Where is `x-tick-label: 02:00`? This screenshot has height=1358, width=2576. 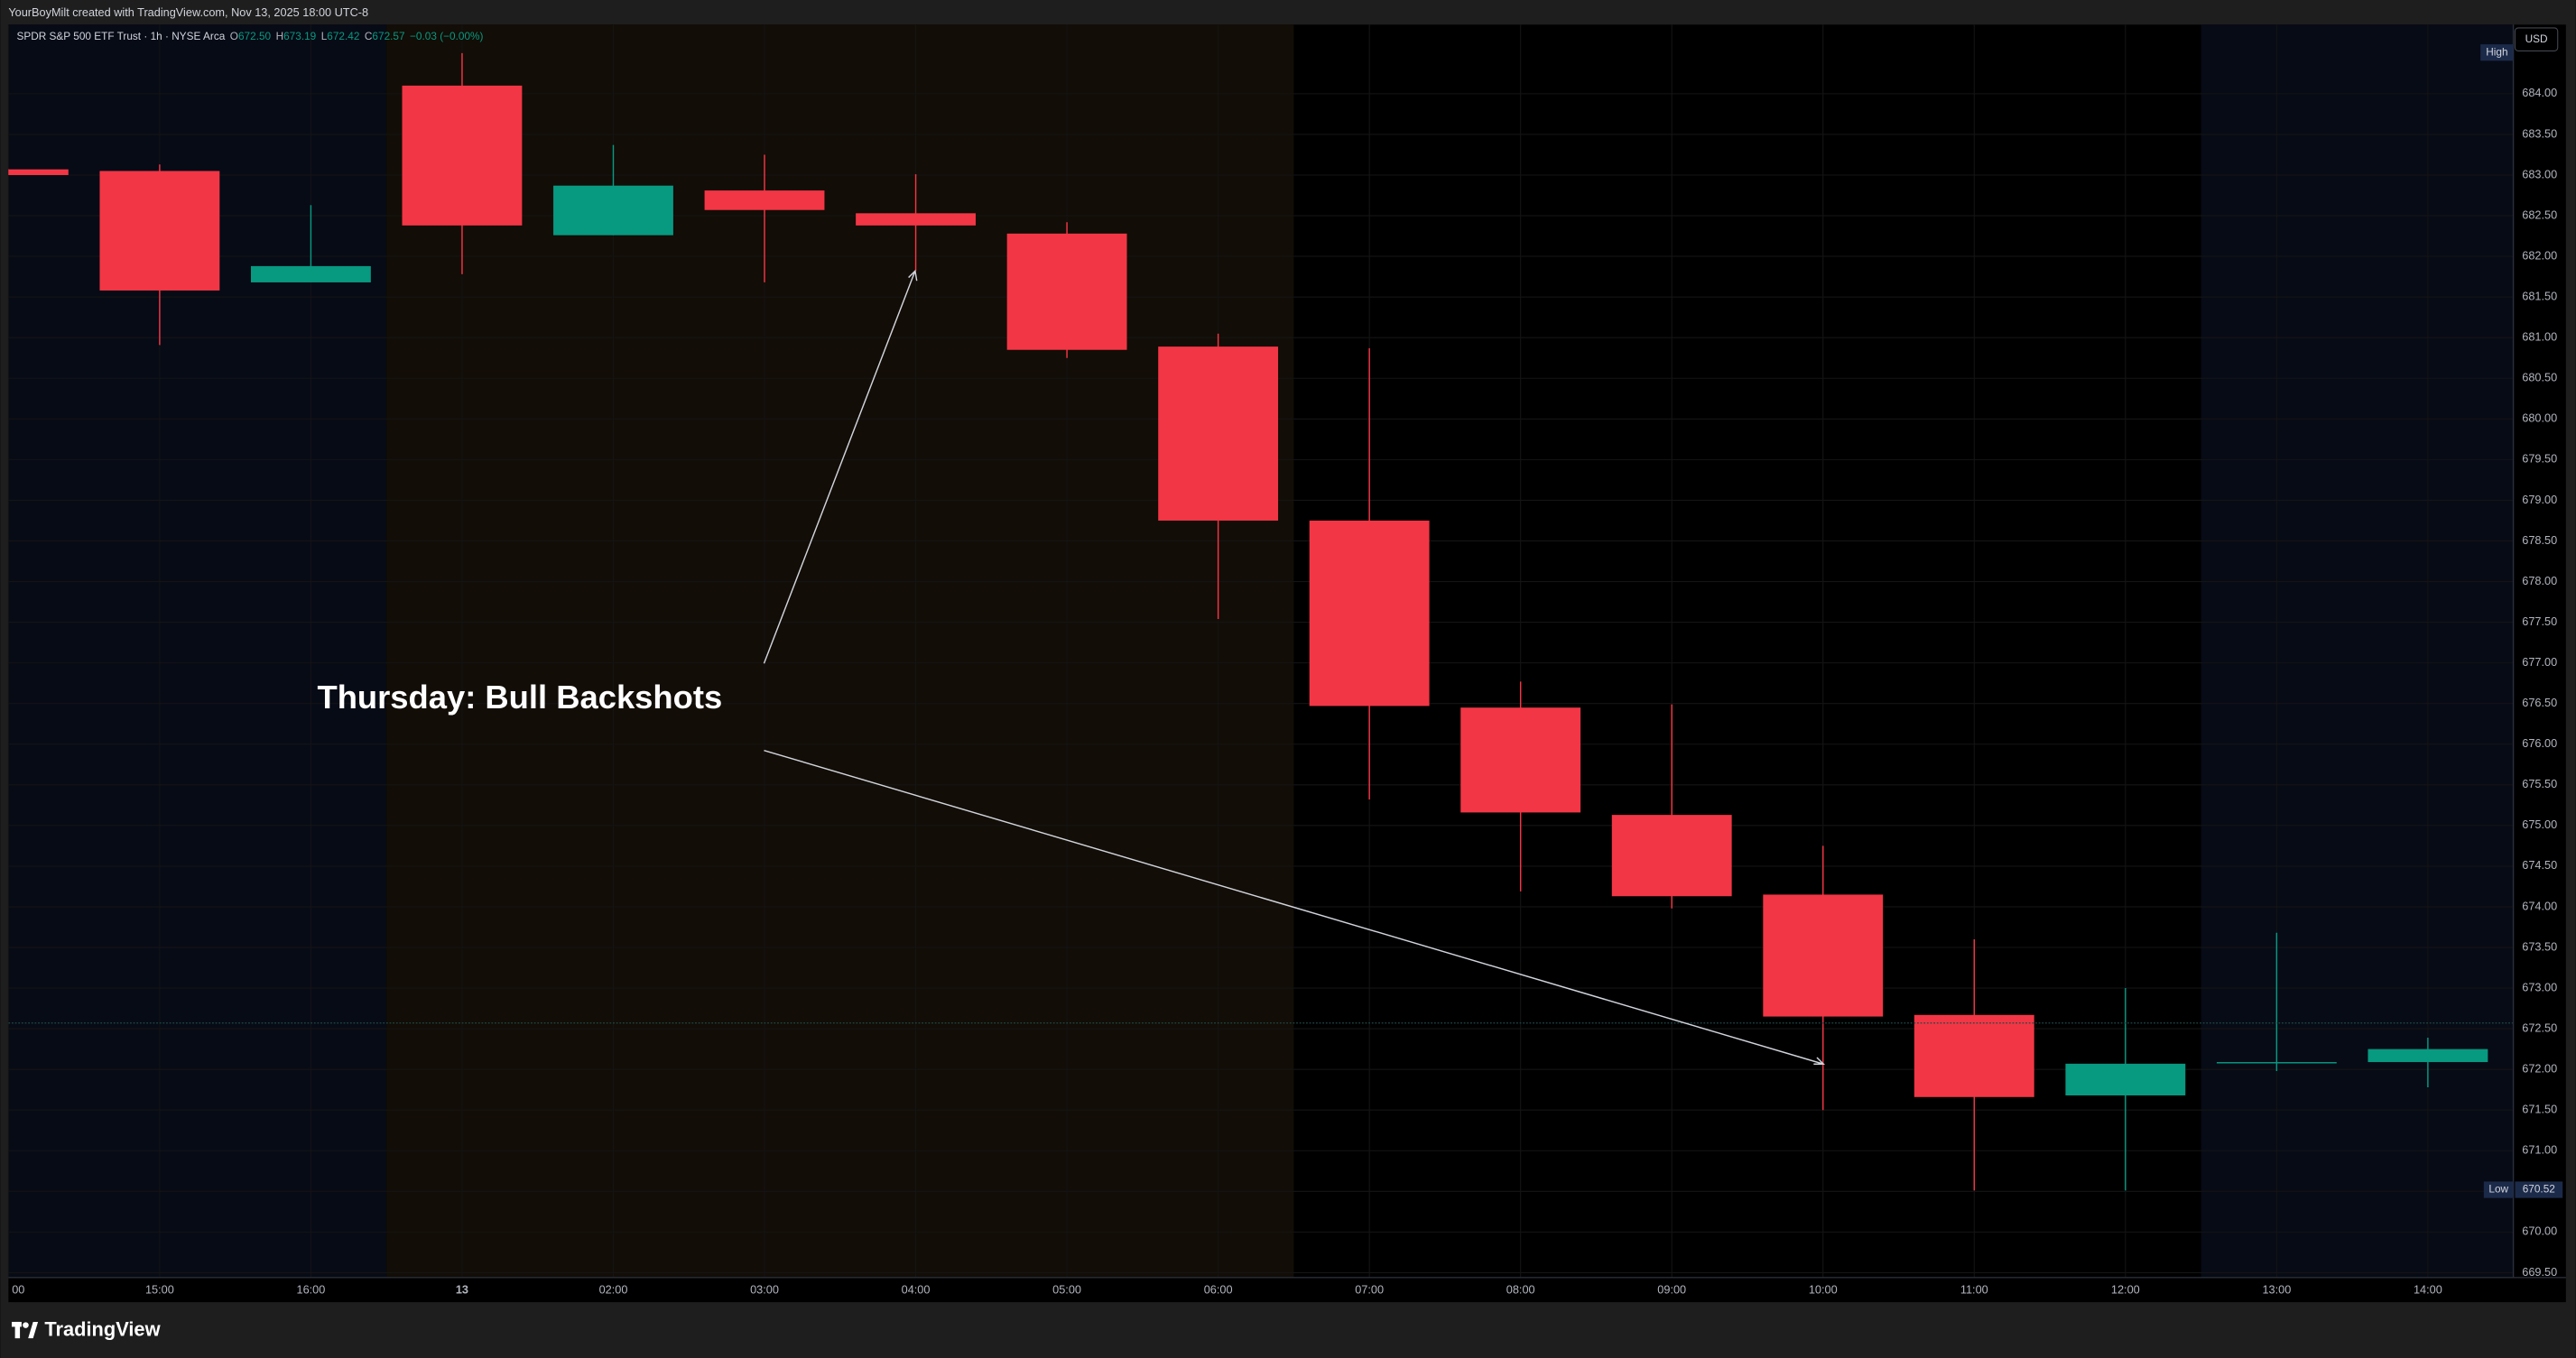
x-tick-label: 02:00 is located at coordinates (613, 1290).